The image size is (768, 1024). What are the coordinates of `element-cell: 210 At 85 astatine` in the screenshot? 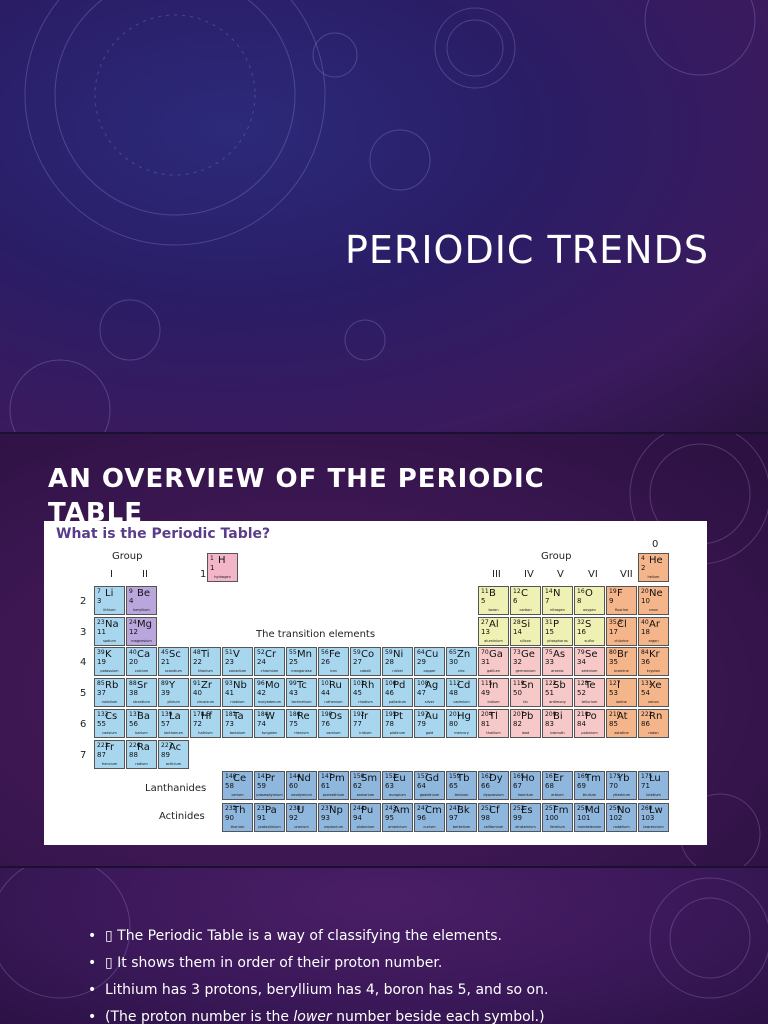 It's located at (621, 723).